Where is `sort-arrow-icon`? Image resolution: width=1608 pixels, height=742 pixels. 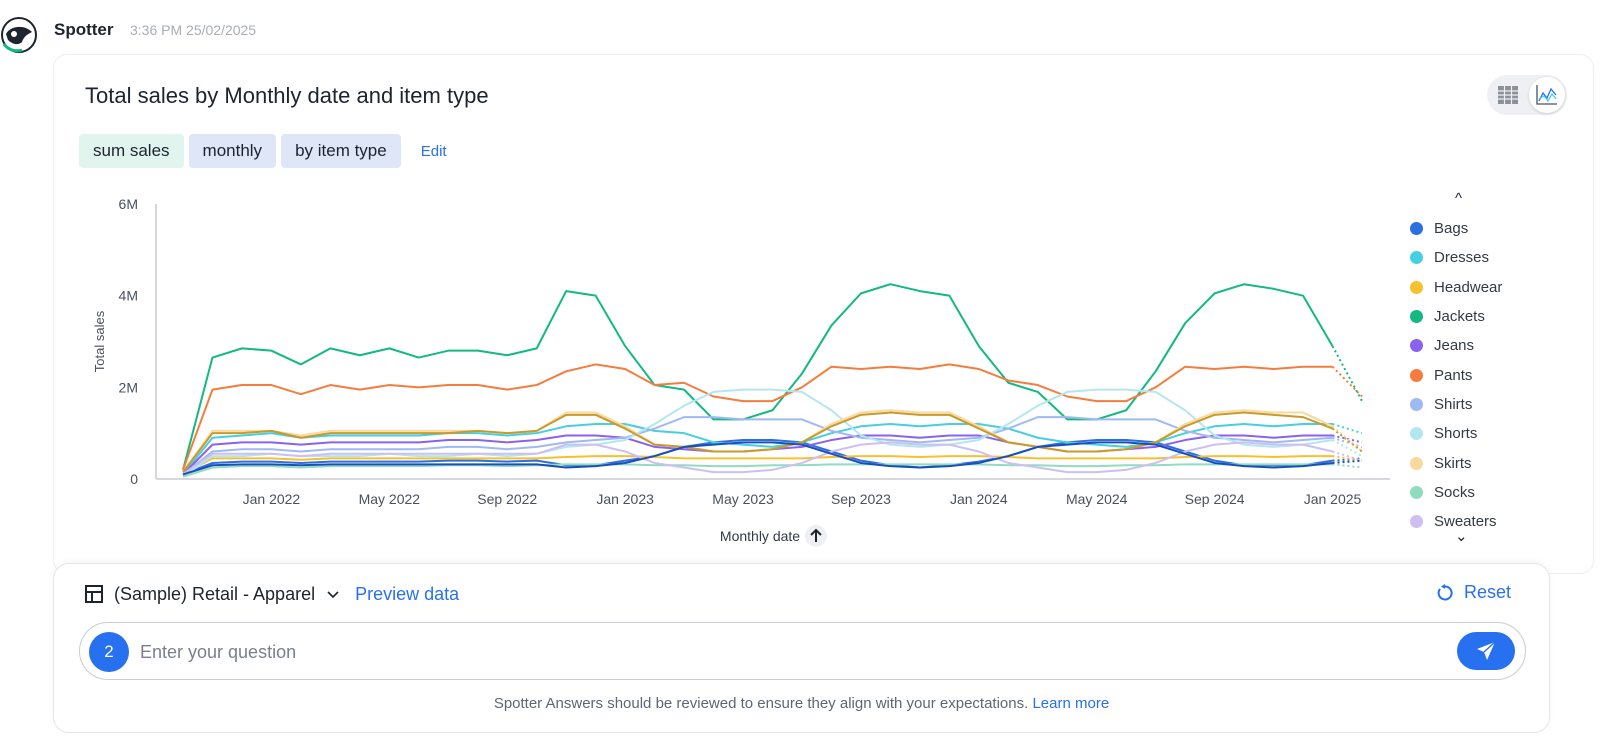
sort-arrow-icon is located at coordinates (816, 535).